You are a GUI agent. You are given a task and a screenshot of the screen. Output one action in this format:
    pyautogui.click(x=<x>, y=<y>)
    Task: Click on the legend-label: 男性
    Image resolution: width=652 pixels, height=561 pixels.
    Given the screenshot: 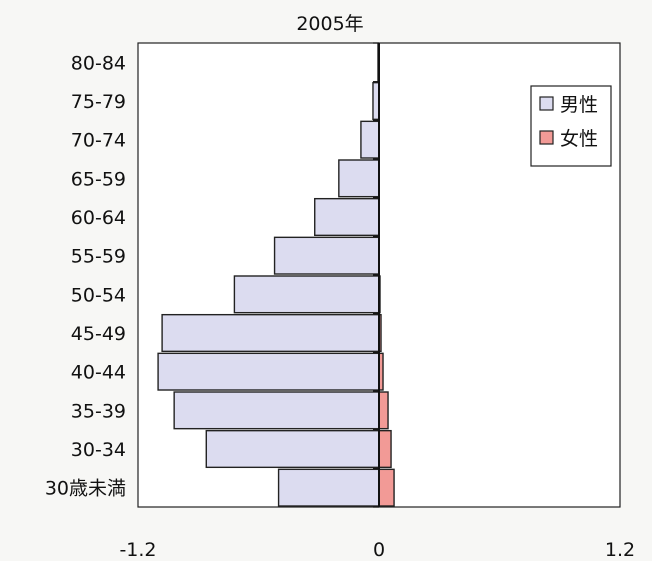 What is the action you would take?
    pyautogui.click(x=579, y=105)
    